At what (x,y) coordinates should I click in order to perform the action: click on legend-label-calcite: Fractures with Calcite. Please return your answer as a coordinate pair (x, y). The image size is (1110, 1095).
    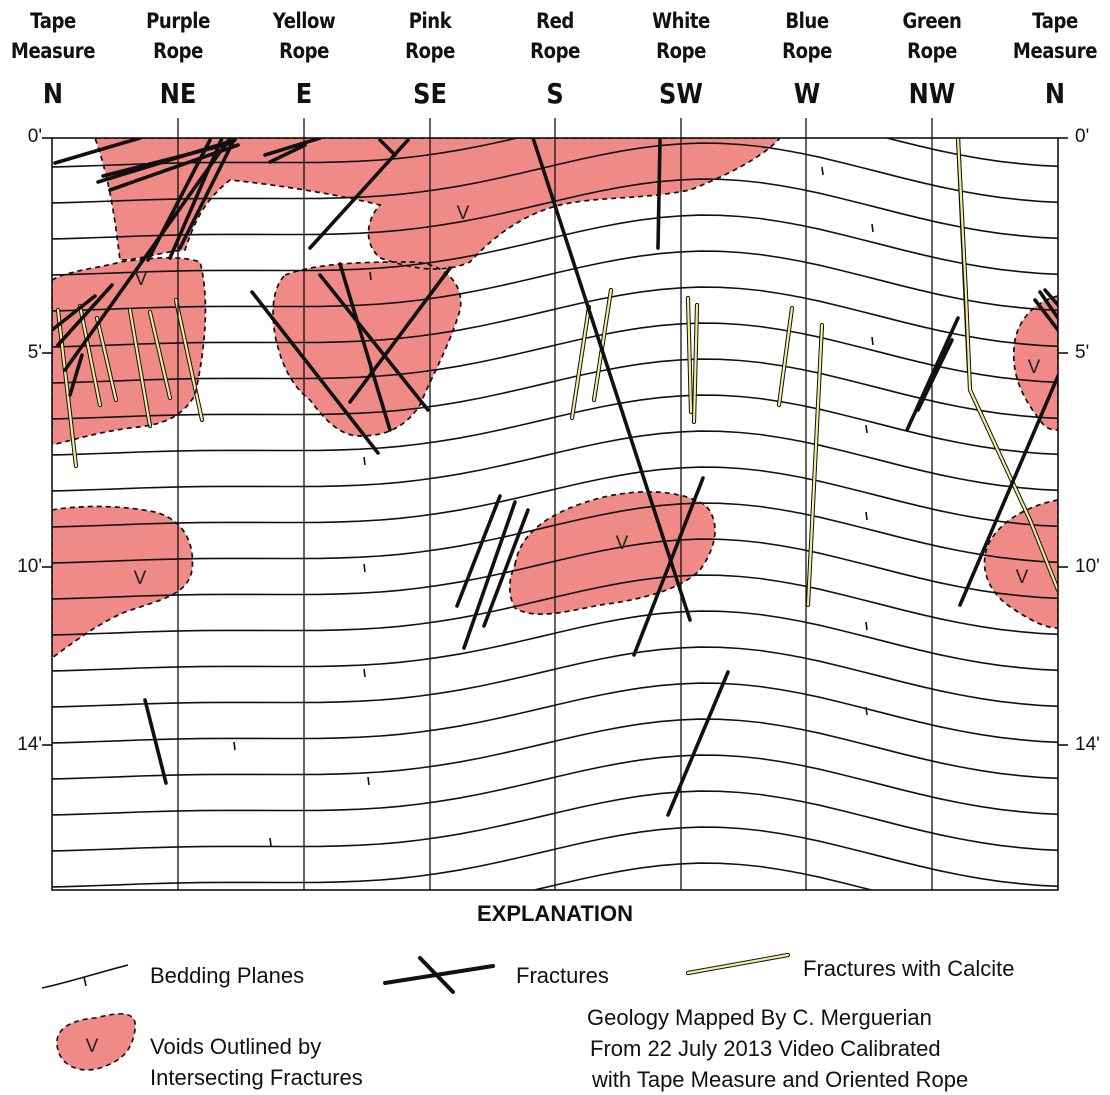
    Looking at the image, I should click on (909, 968).